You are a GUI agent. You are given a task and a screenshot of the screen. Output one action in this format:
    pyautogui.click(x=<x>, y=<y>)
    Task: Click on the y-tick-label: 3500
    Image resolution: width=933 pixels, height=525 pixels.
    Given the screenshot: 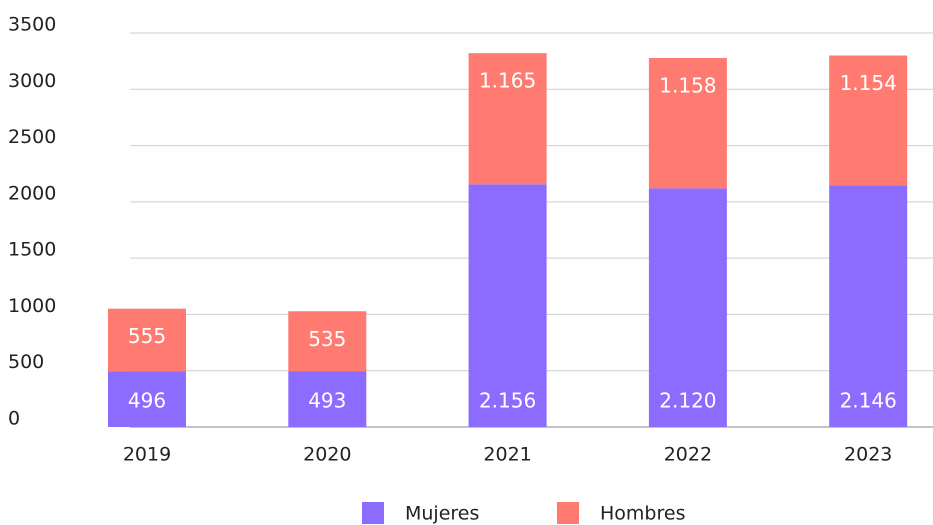 What is the action you would take?
    pyautogui.click(x=32, y=25)
    